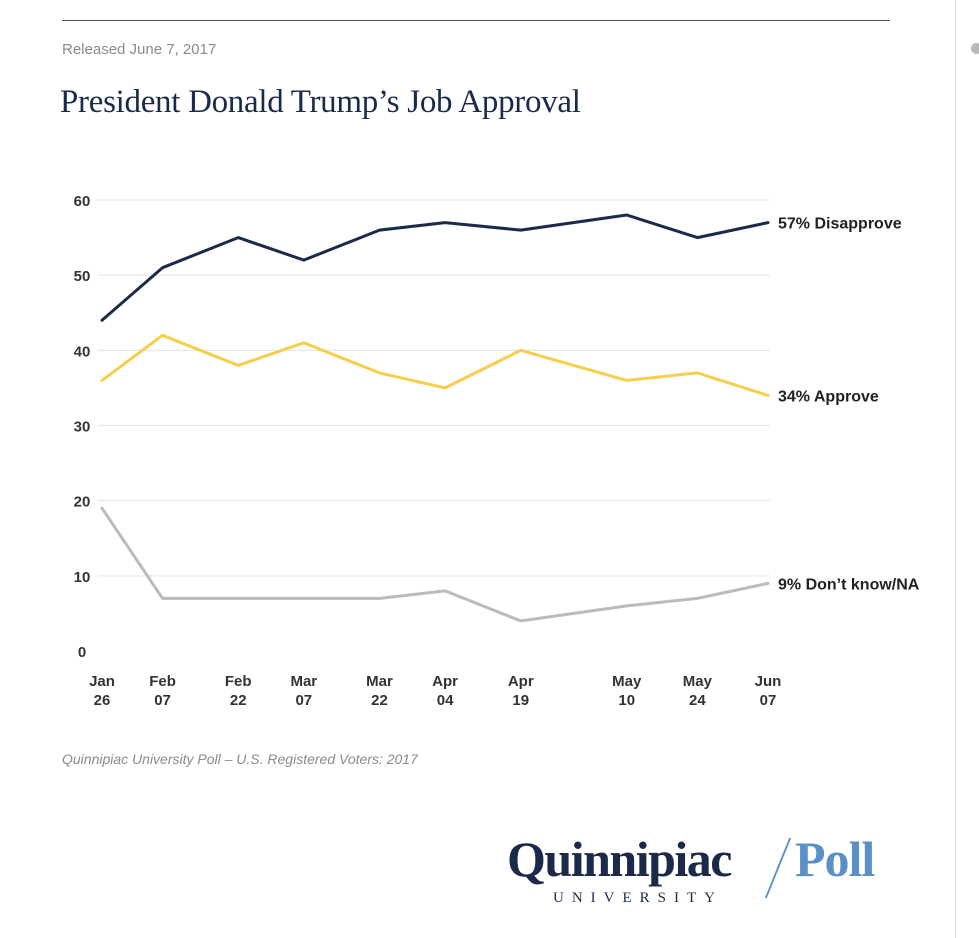 The width and height of the screenshot is (979, 938). Describe the element at coordinates (840, 224) in the screenshot. I see `series-label-0: 57% Disapprove` at that location.